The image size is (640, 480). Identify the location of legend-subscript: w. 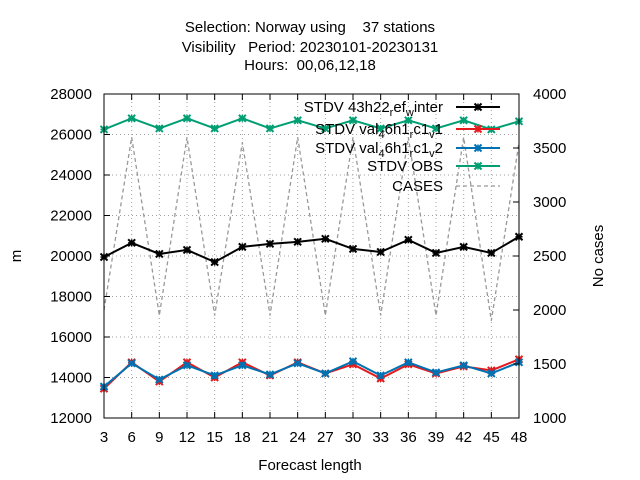
(409, 113).